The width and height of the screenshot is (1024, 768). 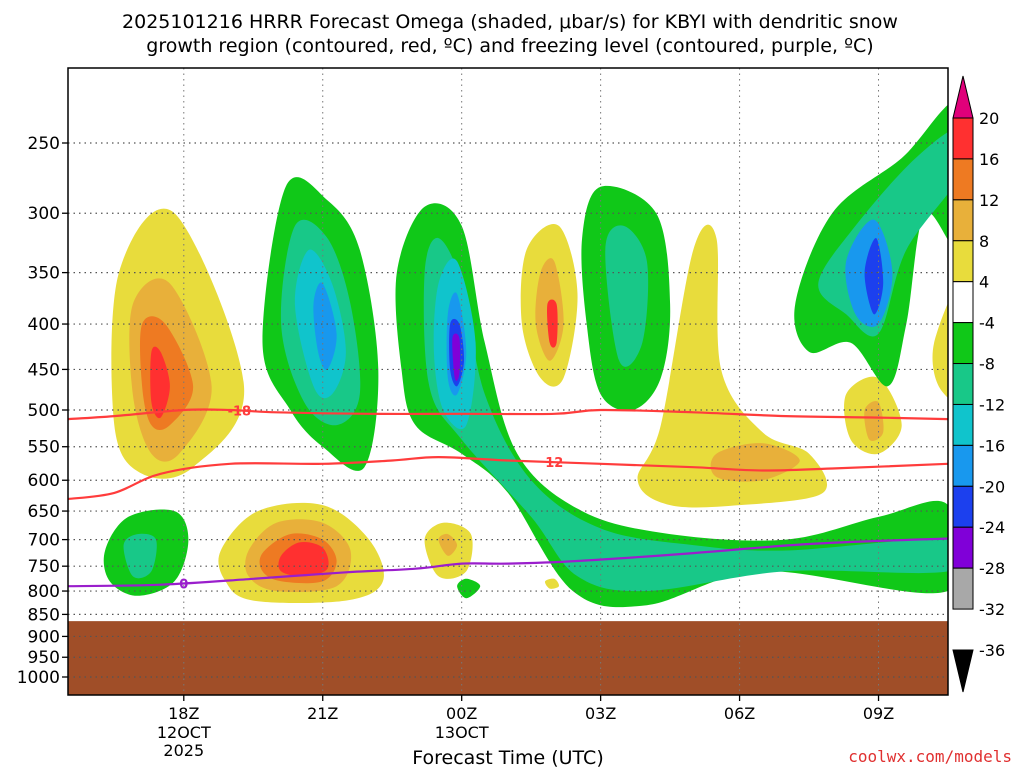 What do you see at coordinates (44, 637) in the screenshot?
I see `y-tick-label-900: 900` at bounding box center [44, 637].